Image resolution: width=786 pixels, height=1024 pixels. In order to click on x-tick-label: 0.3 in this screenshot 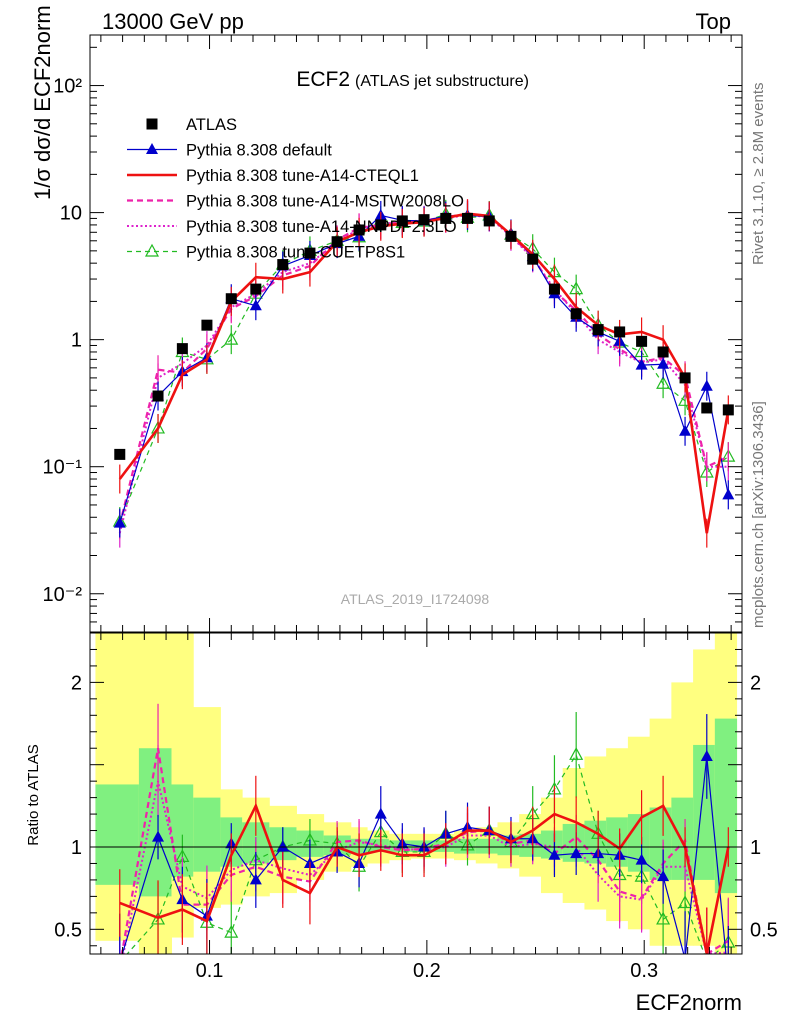, I will do `click(644, 971)`.